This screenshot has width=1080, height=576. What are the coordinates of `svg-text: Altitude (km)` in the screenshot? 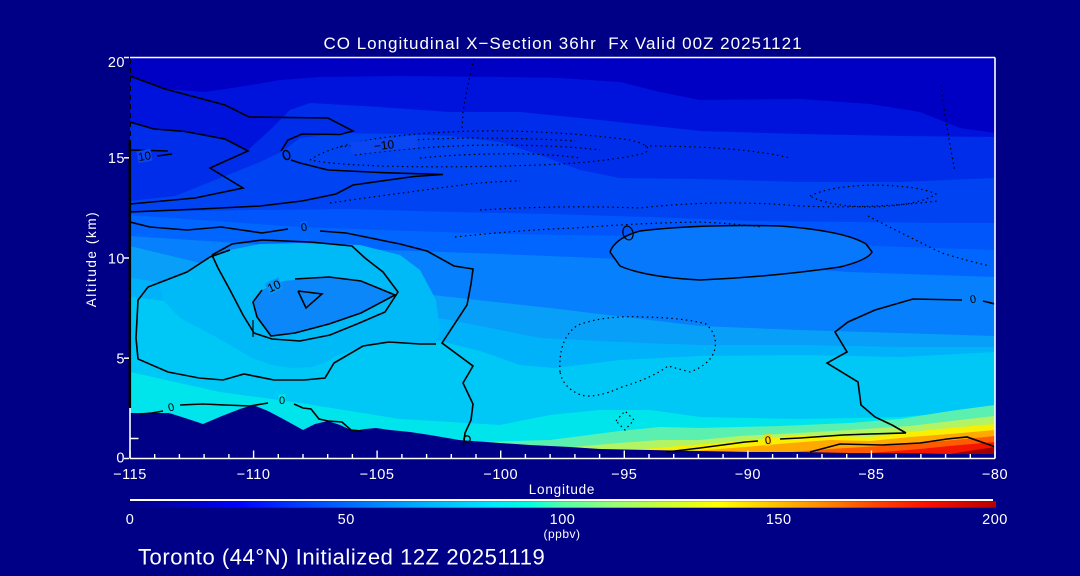 It's located at (91, 259).